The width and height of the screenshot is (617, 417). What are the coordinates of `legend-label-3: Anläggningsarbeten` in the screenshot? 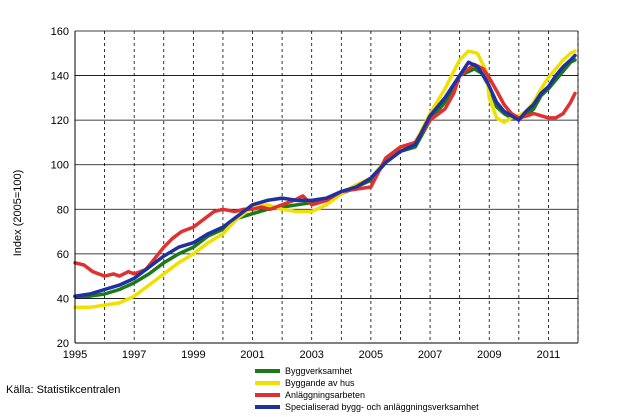 It's located at (325, 395).